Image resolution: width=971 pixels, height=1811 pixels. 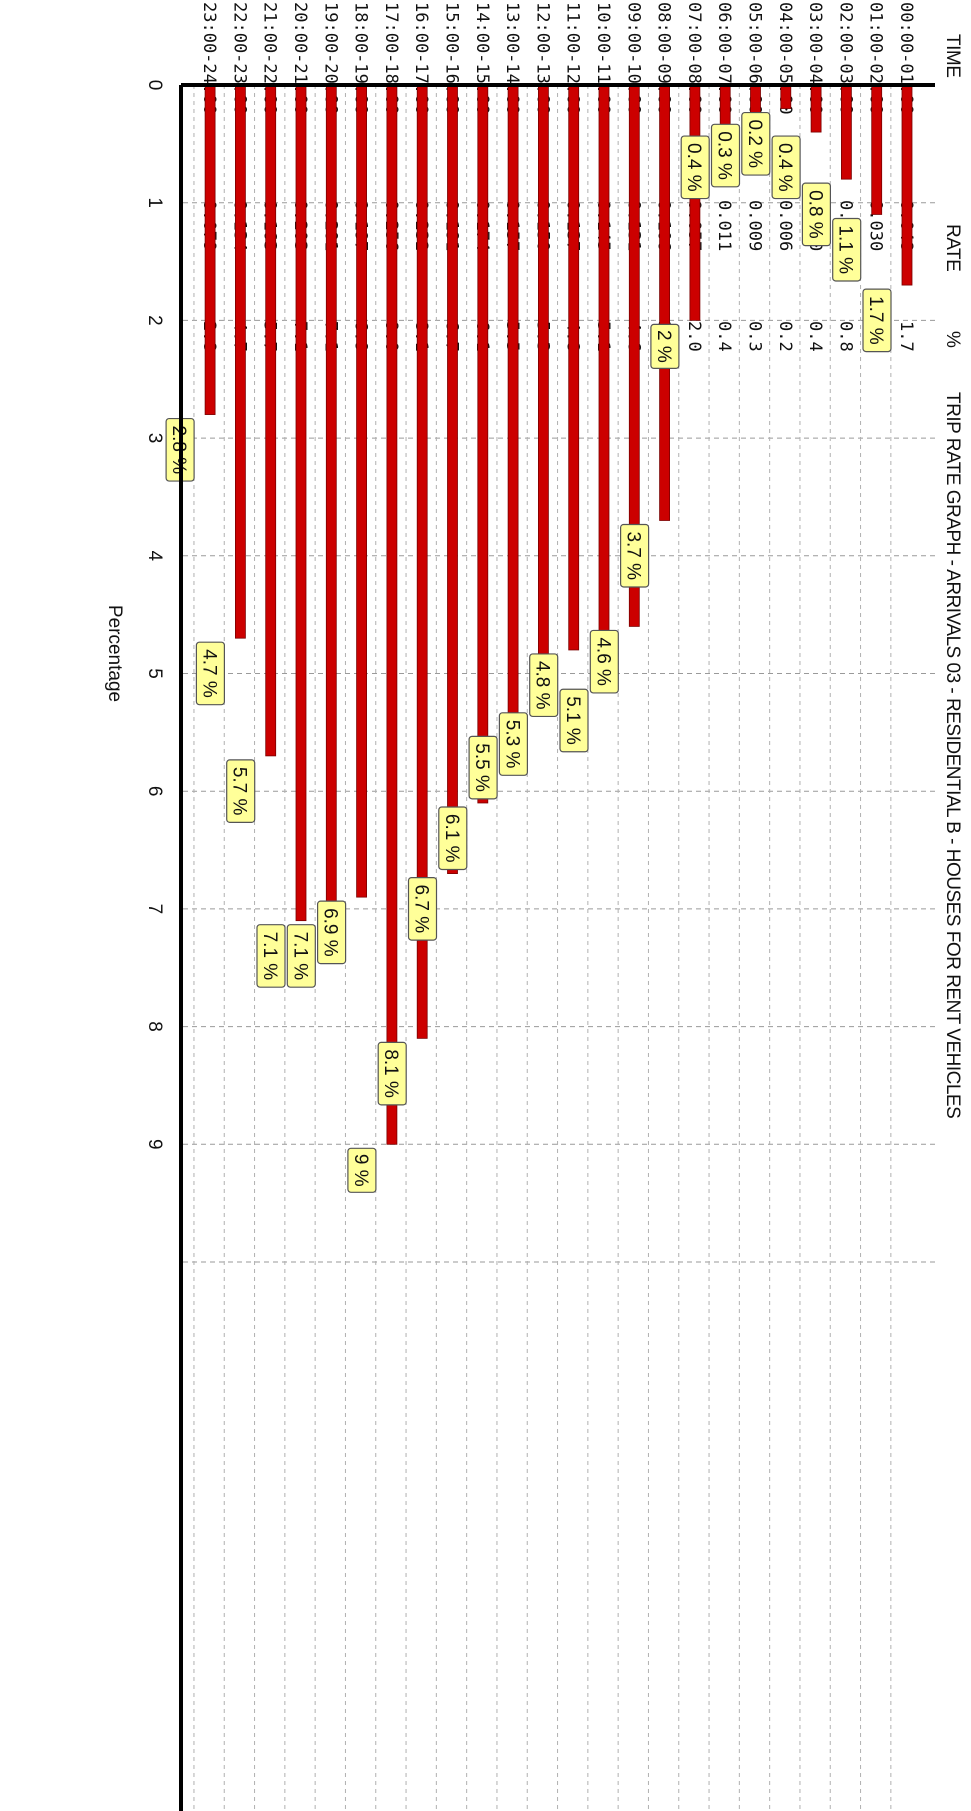 I want to click on data-label: 0.2 %, so click(x=756, y=143).